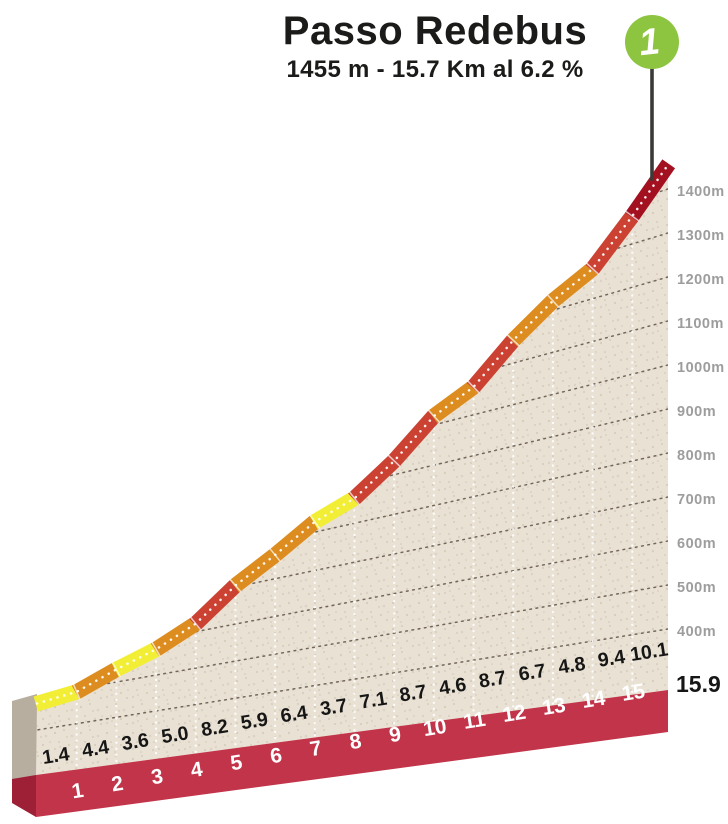 The width and height of the screenshot is (728, 824). I want to click on gradient-label: 6.4, so click(294, 714).